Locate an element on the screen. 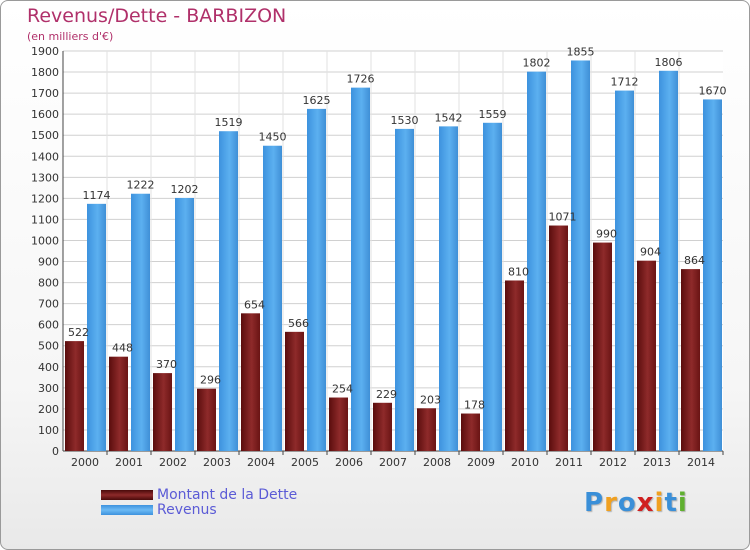  data-label-dette: 990 is located at coordinates (606, 234).